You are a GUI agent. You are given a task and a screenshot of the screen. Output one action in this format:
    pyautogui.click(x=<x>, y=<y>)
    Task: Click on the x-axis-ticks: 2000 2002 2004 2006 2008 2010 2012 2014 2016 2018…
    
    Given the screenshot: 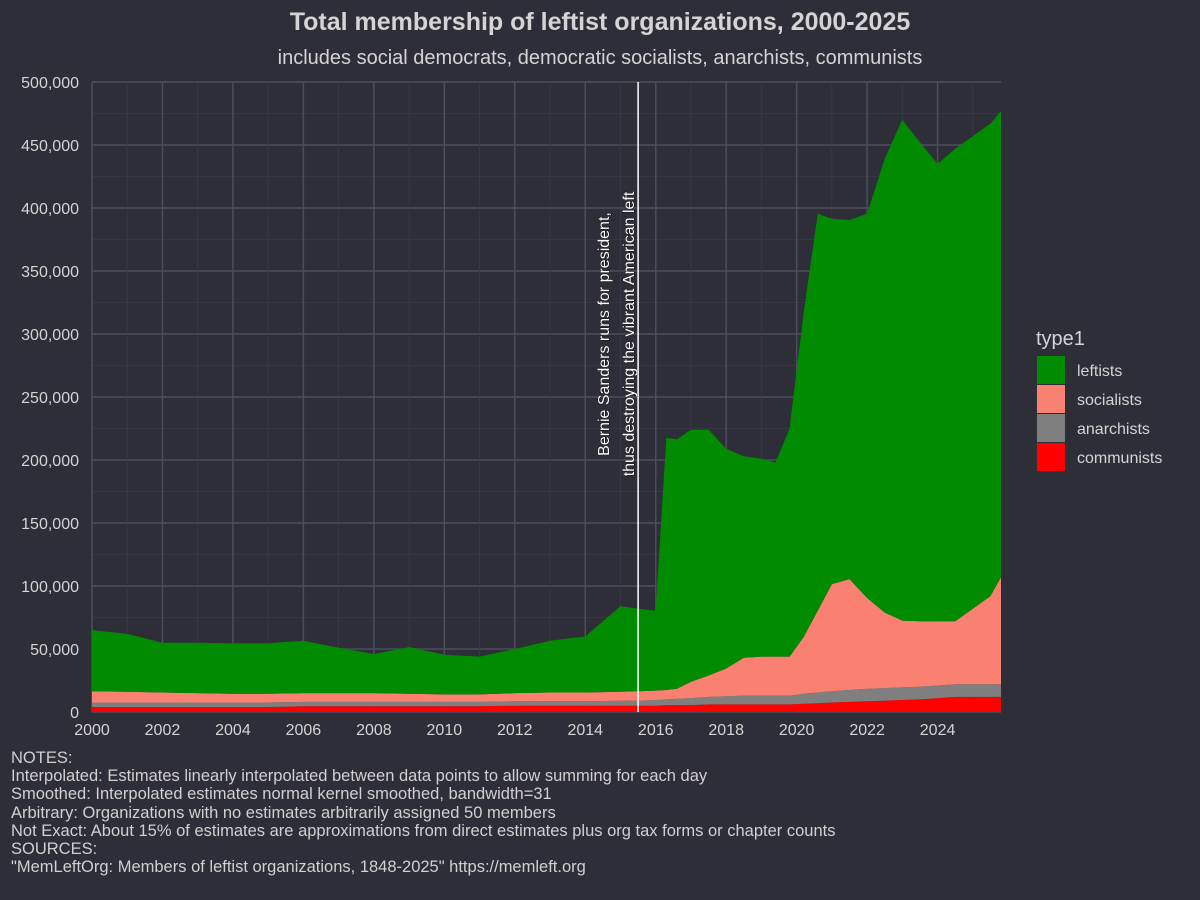 What is the action you would take?
    pyautogui.click(x=514, y=730)
    